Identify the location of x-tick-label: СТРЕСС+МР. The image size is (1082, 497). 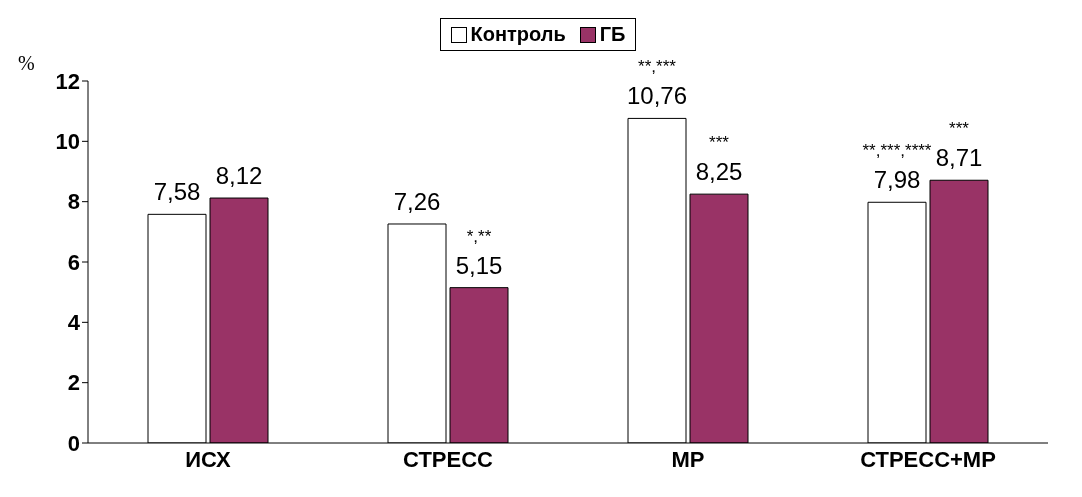
(928, 459).